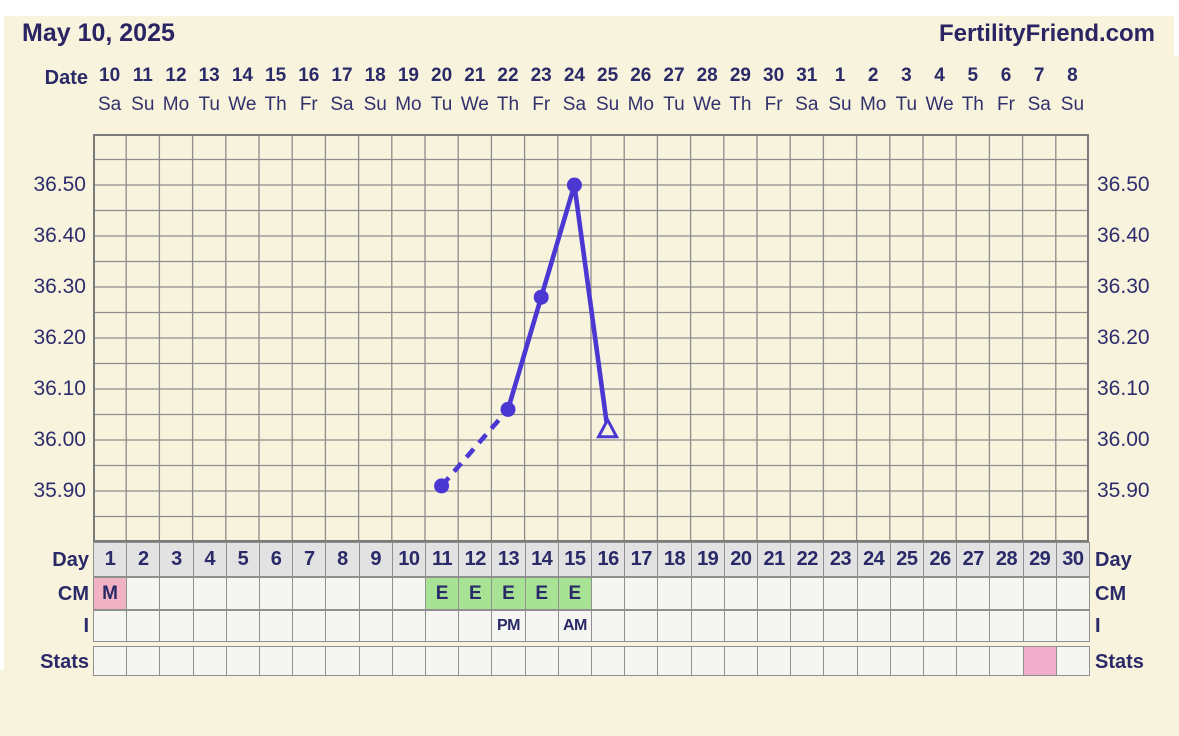  I want to click on brand-link: FertilityFriend.com, so click(1046, 33).